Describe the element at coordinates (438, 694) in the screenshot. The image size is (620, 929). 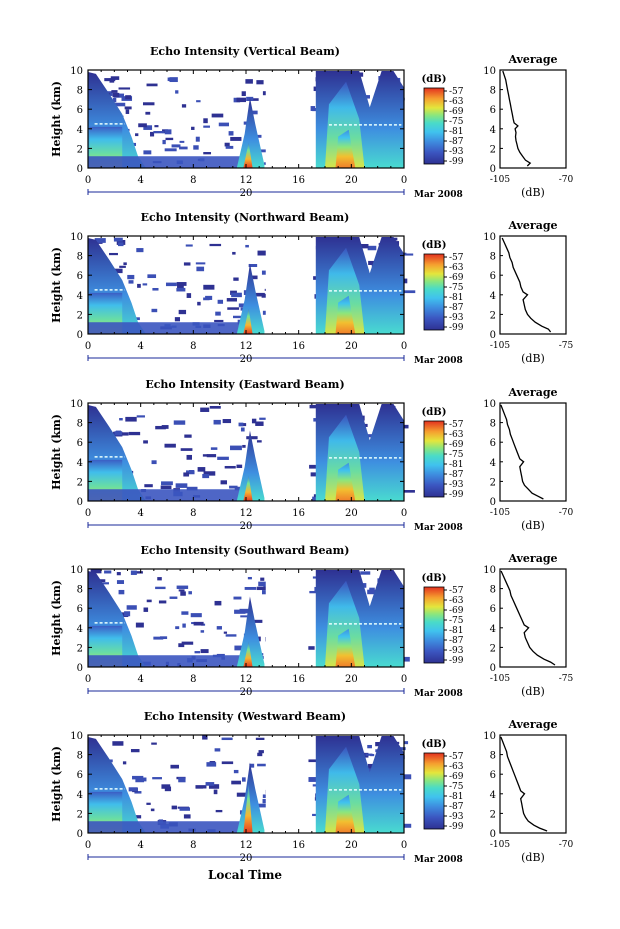
I see `date-month-year-label: Mar 2008` at that location.